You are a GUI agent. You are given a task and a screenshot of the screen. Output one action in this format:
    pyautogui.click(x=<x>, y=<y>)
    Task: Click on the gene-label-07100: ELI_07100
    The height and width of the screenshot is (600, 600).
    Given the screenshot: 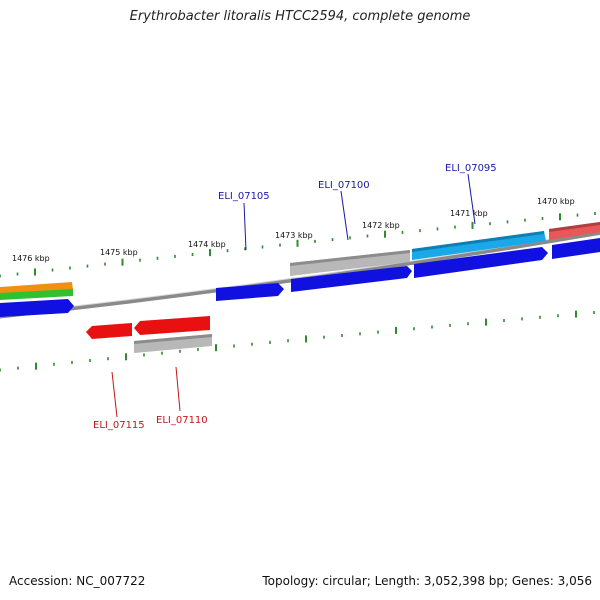 What is the action you would take?
    pyautogui.click(x=344, y=185)
    